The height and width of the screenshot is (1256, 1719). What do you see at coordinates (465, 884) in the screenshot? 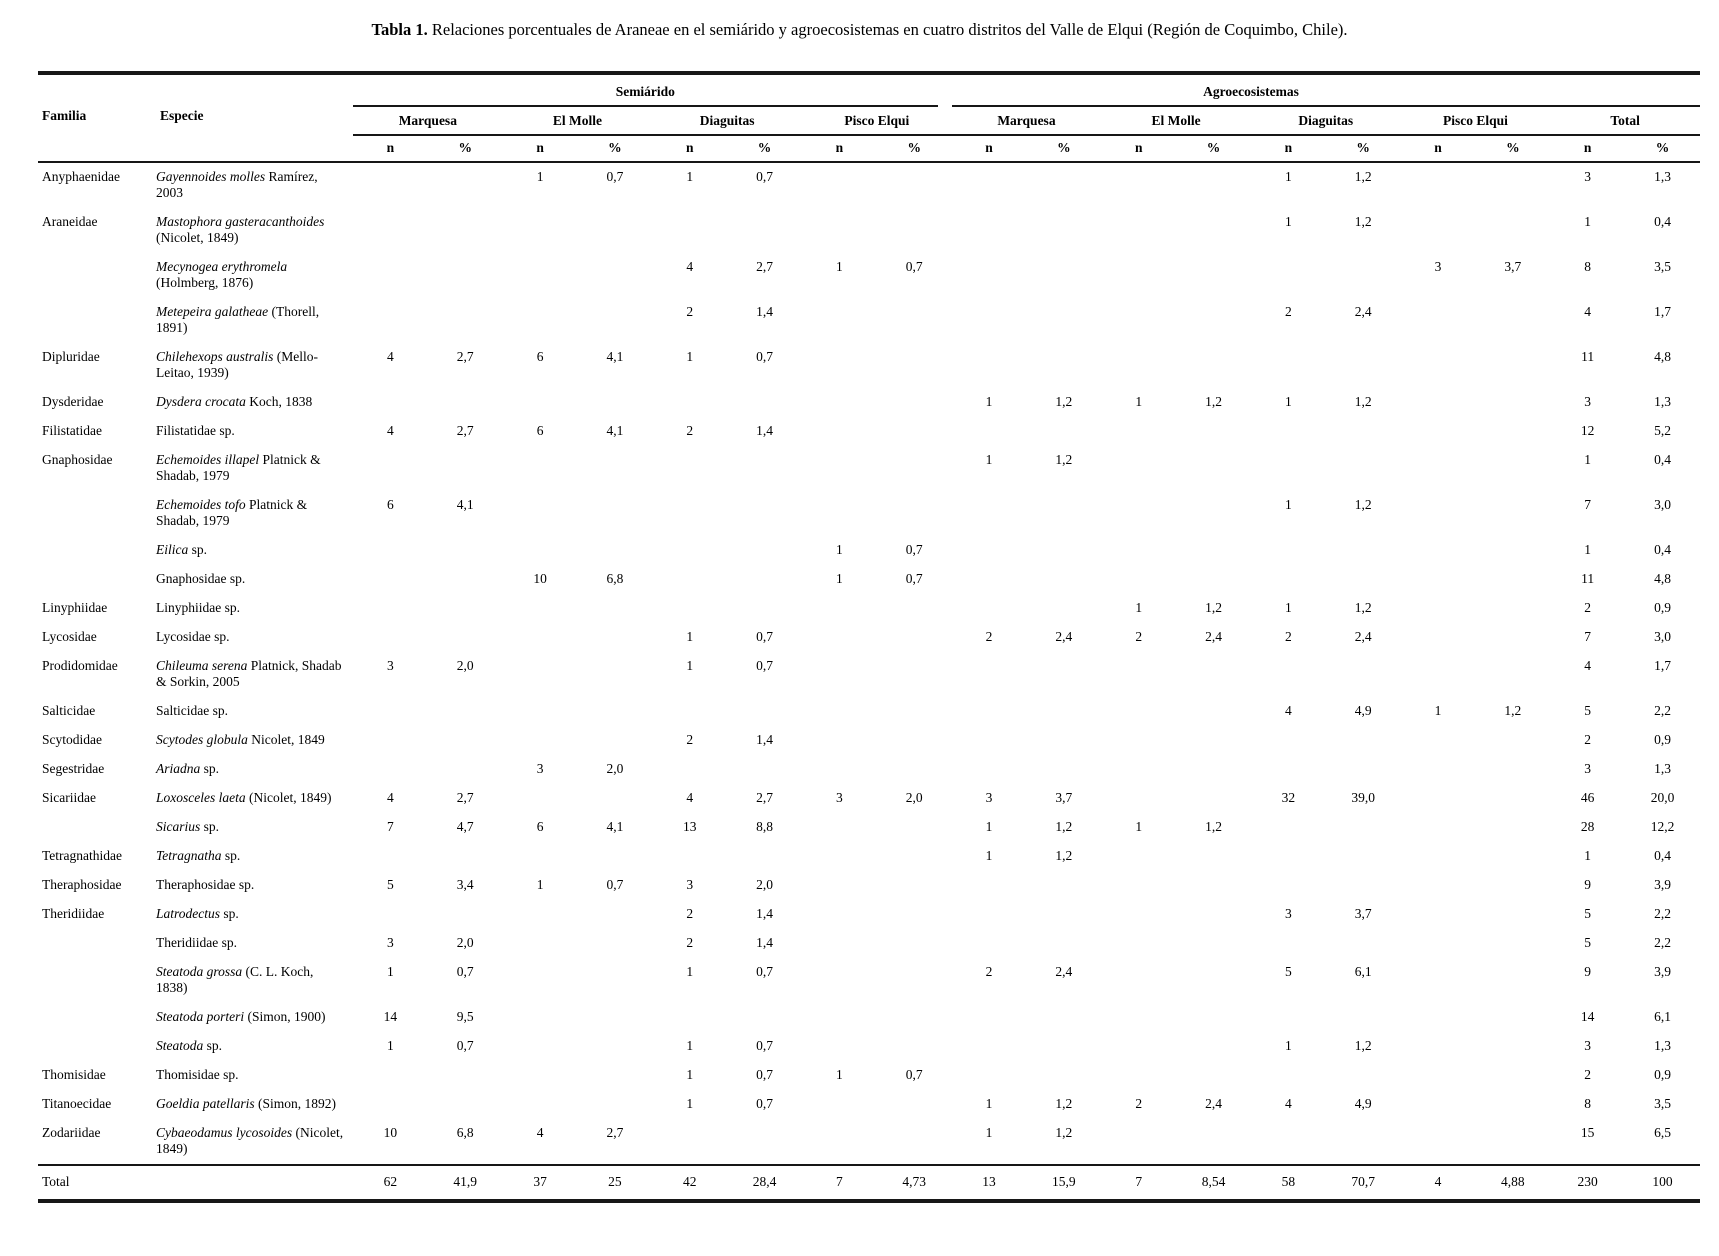
I see `value-cell: 3,4` at bounding box center [465, 884].